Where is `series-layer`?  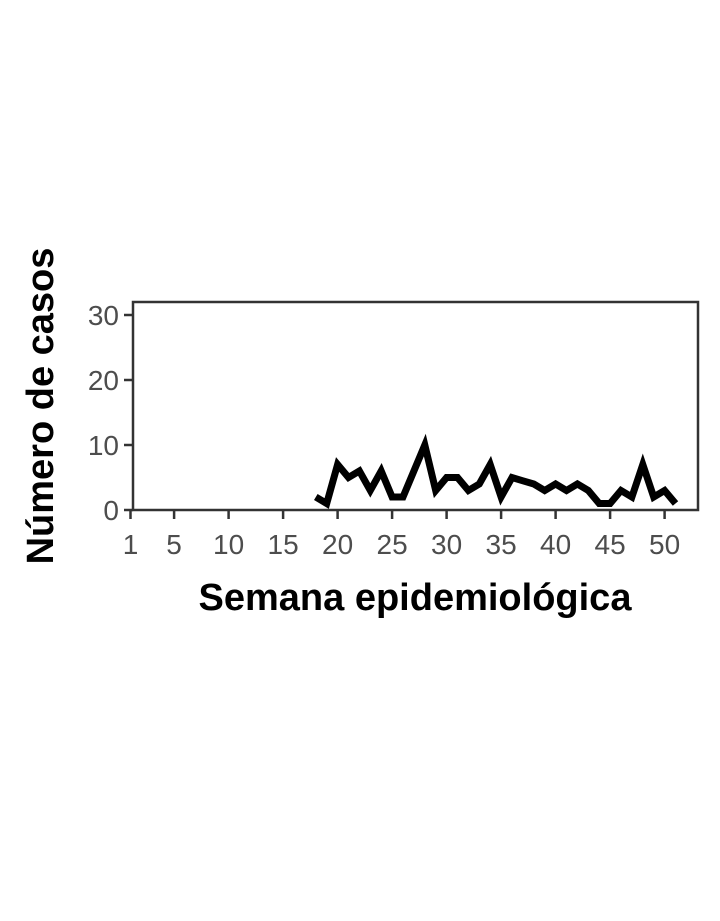 series-layer is located at coordinates (496, 471).